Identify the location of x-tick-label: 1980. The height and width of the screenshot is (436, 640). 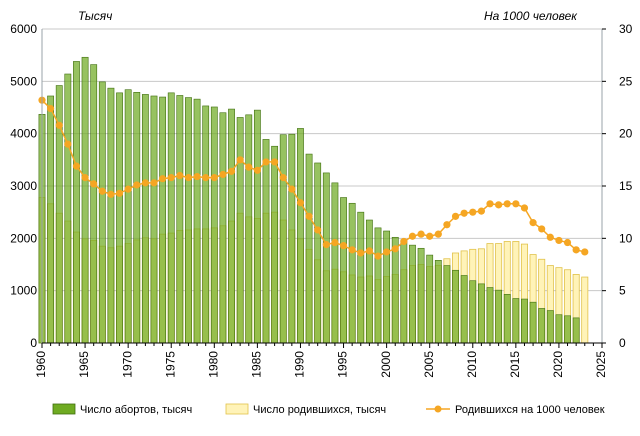
(213, 364).